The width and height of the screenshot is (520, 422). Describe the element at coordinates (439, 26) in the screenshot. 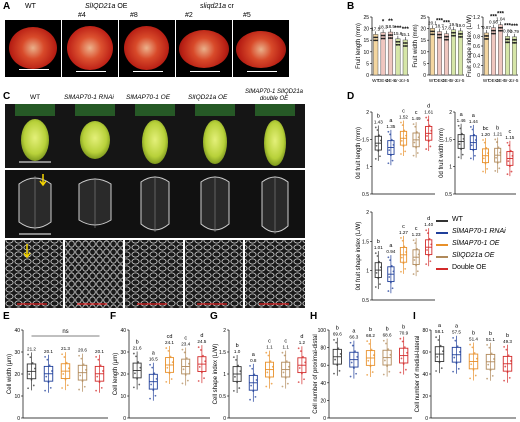

I see `data-label: 18.7` at that location.